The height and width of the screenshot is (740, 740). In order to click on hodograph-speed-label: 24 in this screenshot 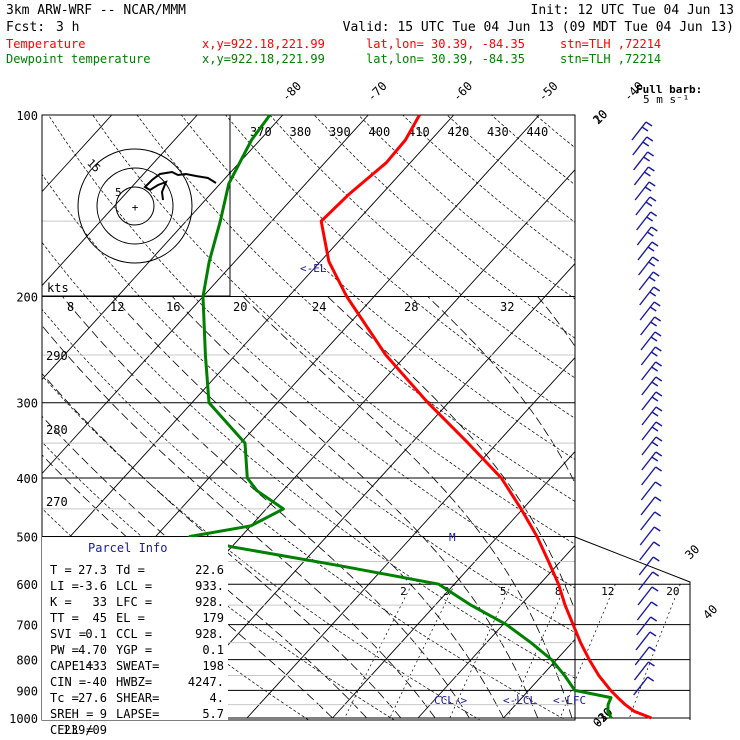, I will do `click(319, 307)`.